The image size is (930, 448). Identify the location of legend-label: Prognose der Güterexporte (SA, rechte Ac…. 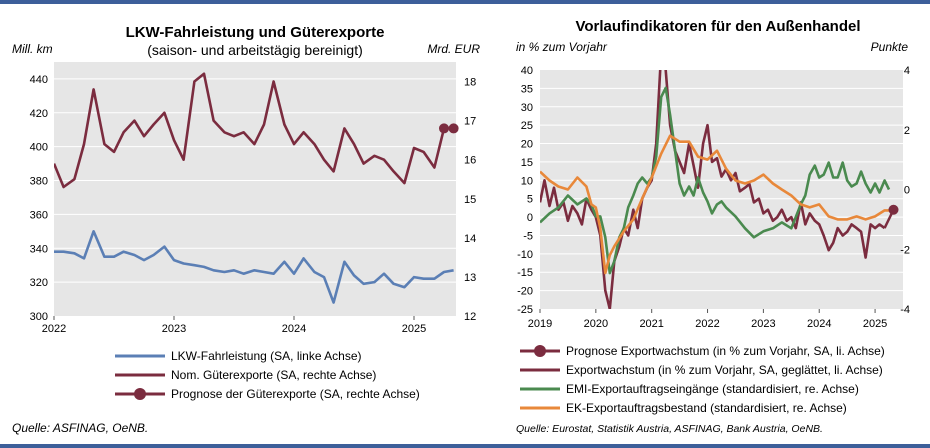
(295, 394).